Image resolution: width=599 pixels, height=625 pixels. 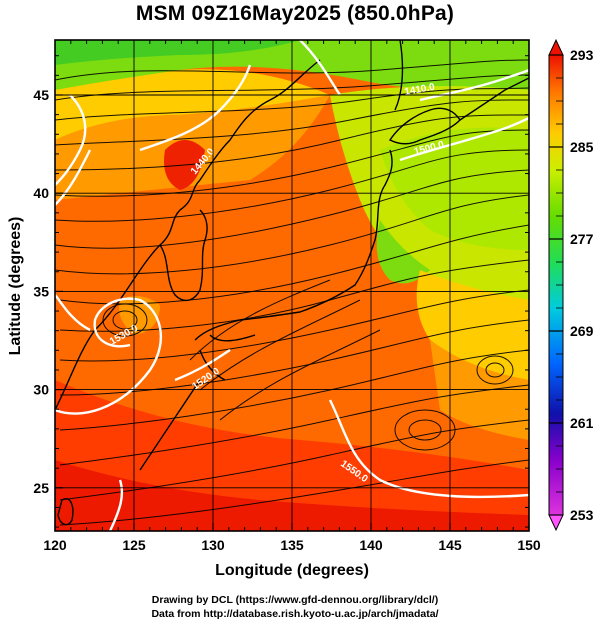 What do you see at coordinates (582, 239) in the screenshot?
I see `colorbar-tick-label: 277` at bounding box center [582, 239].